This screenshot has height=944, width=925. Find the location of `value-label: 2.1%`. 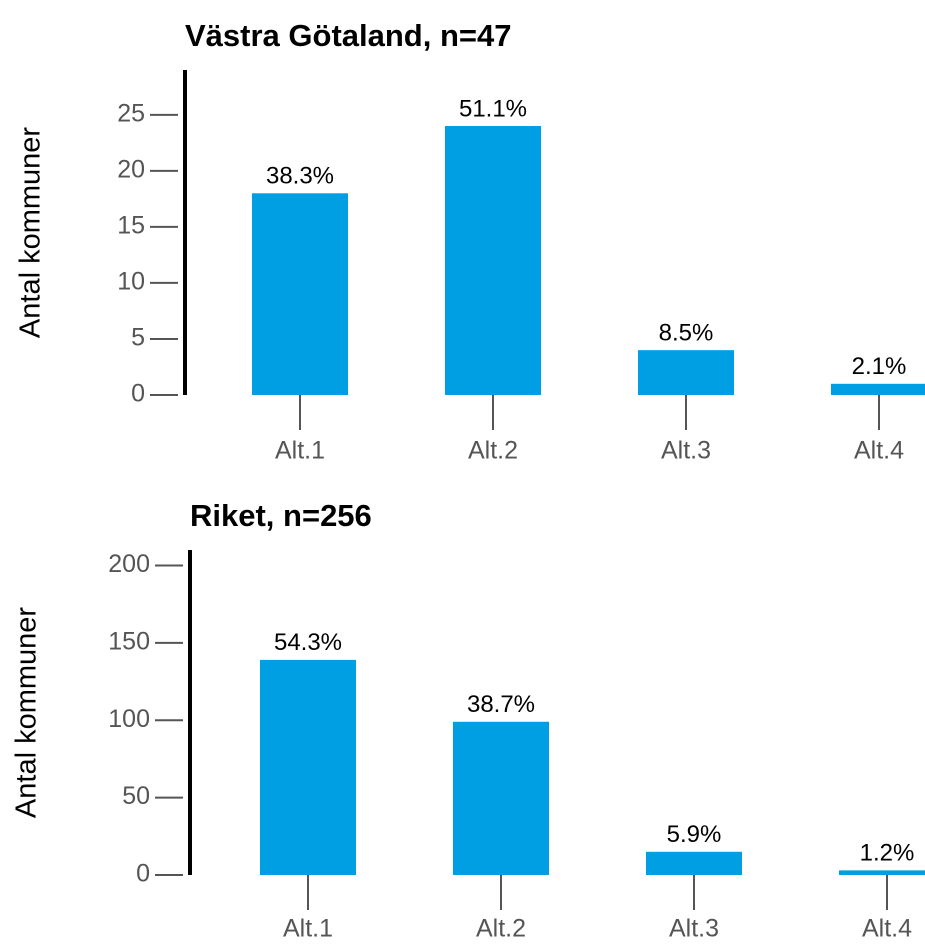

value-label: 2.1% is located at coordinates (879, 366).